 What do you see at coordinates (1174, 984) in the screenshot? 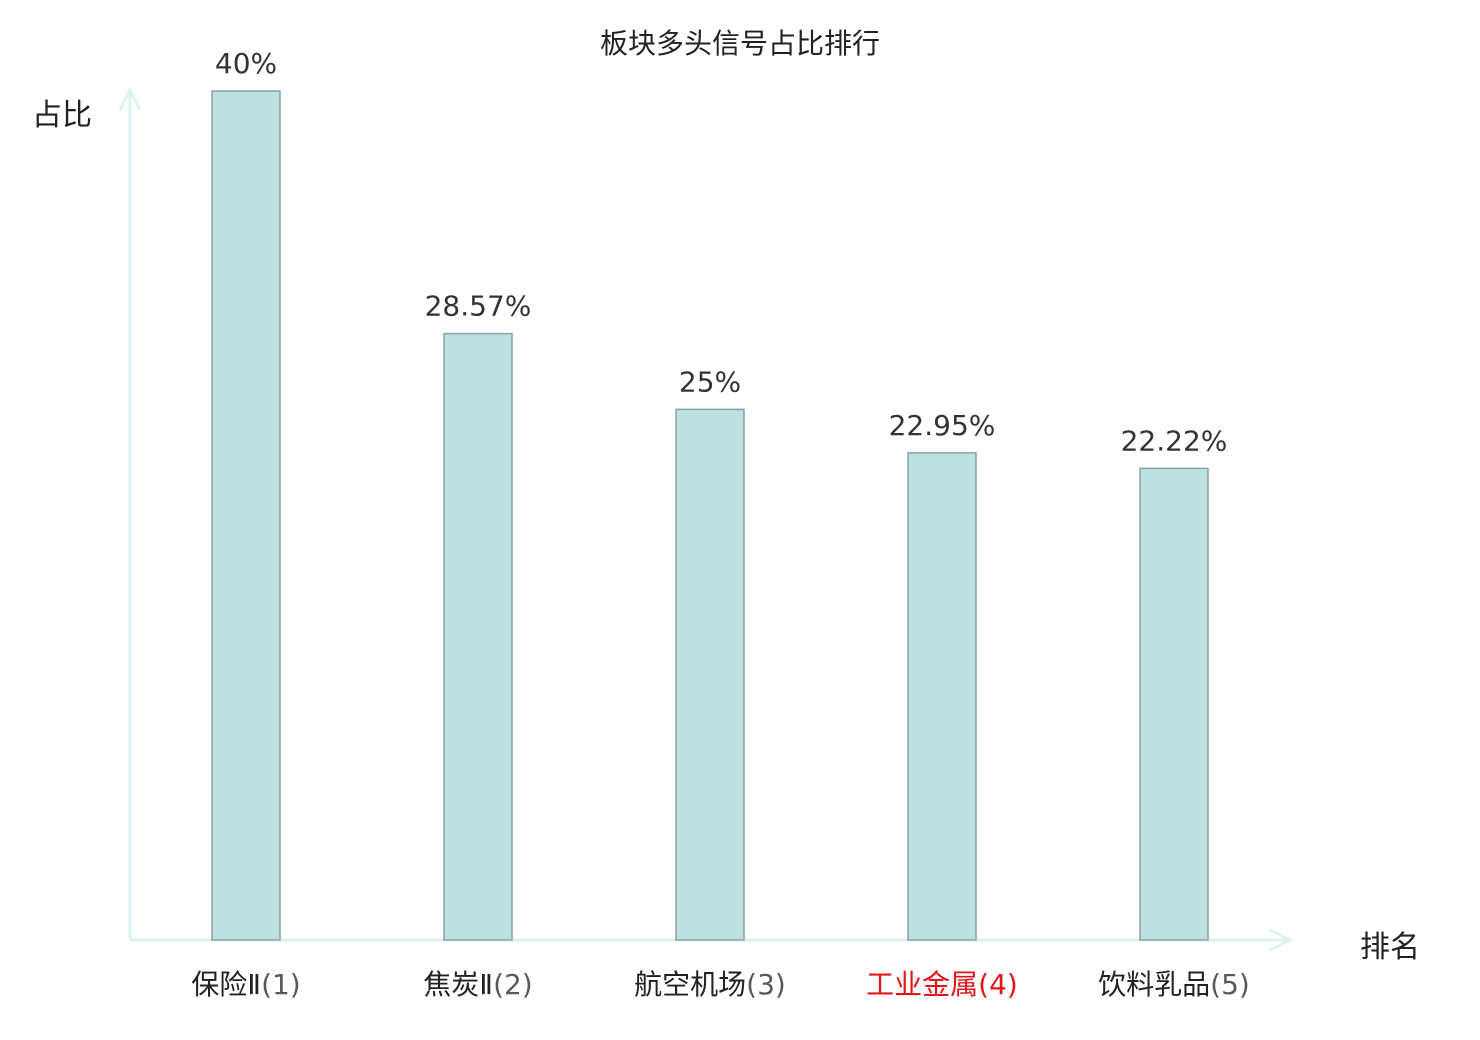
I see `x-tick-label: 饮料乳品(5)` at bounding box center [1174, 984].